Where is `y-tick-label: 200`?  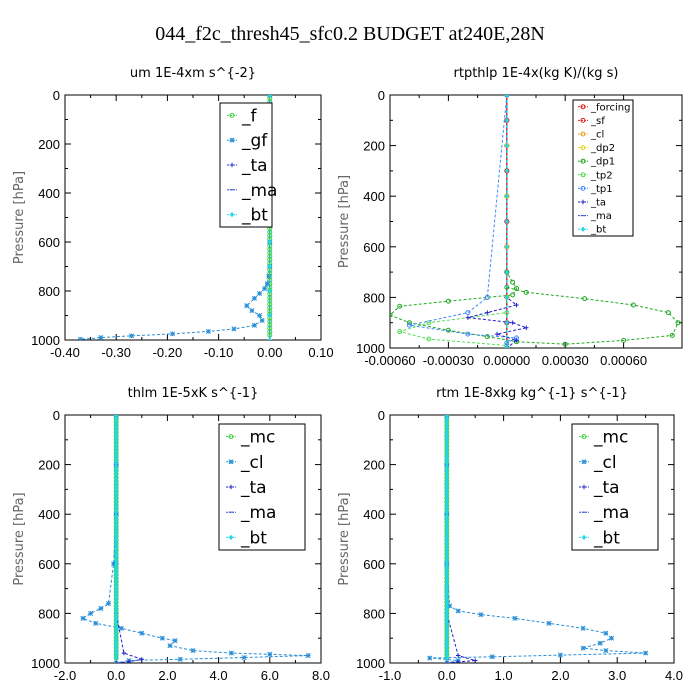
y-tick-label: 200 is located at coordinates (49, 465).